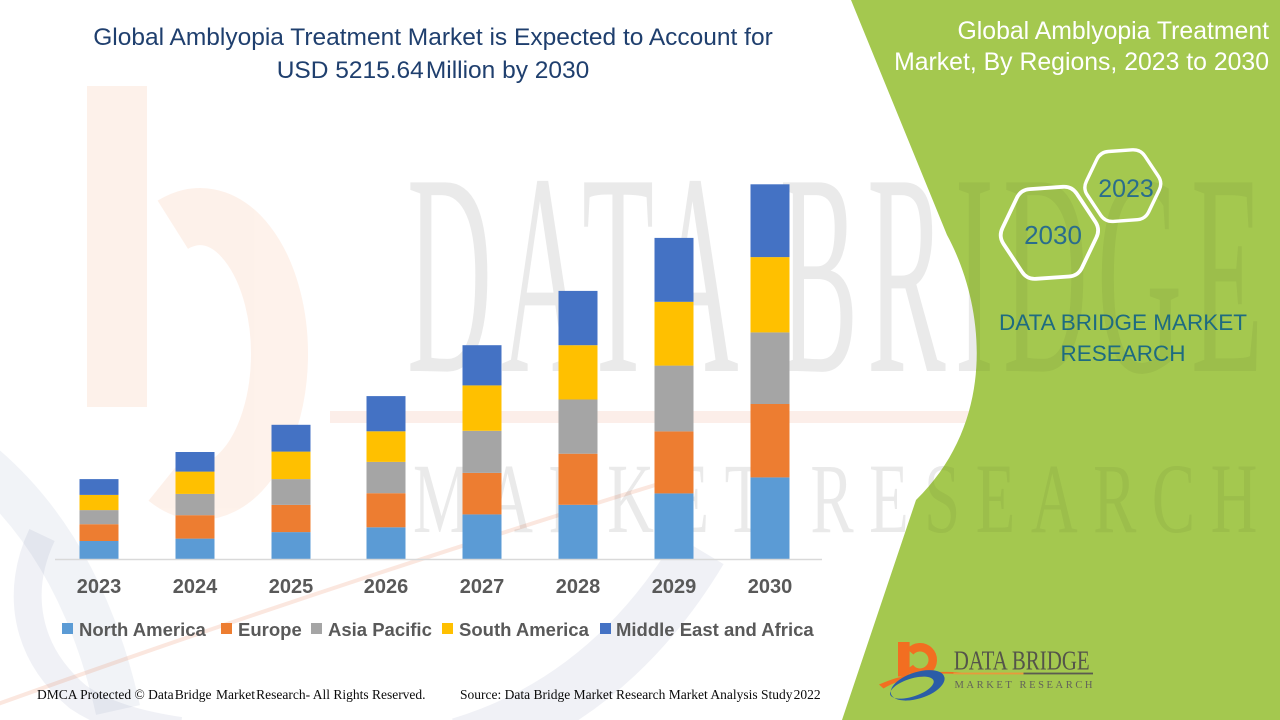 This screenshot has height=720, width=1280. I want to click on svg-text: MARKET RESEARCH, so click(1025, 685).